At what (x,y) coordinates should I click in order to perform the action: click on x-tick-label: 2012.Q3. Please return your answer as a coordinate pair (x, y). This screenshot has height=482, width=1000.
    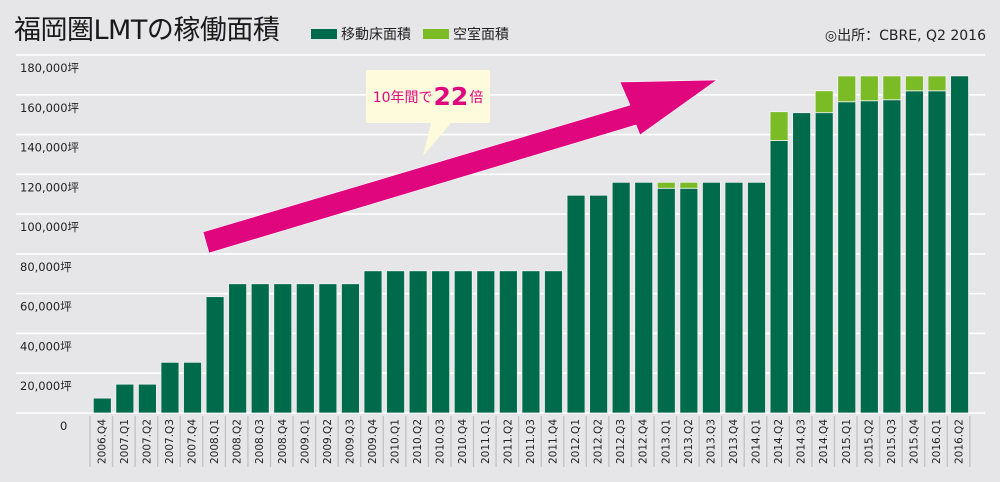
    Looking at the image, I should click on (621, 441).